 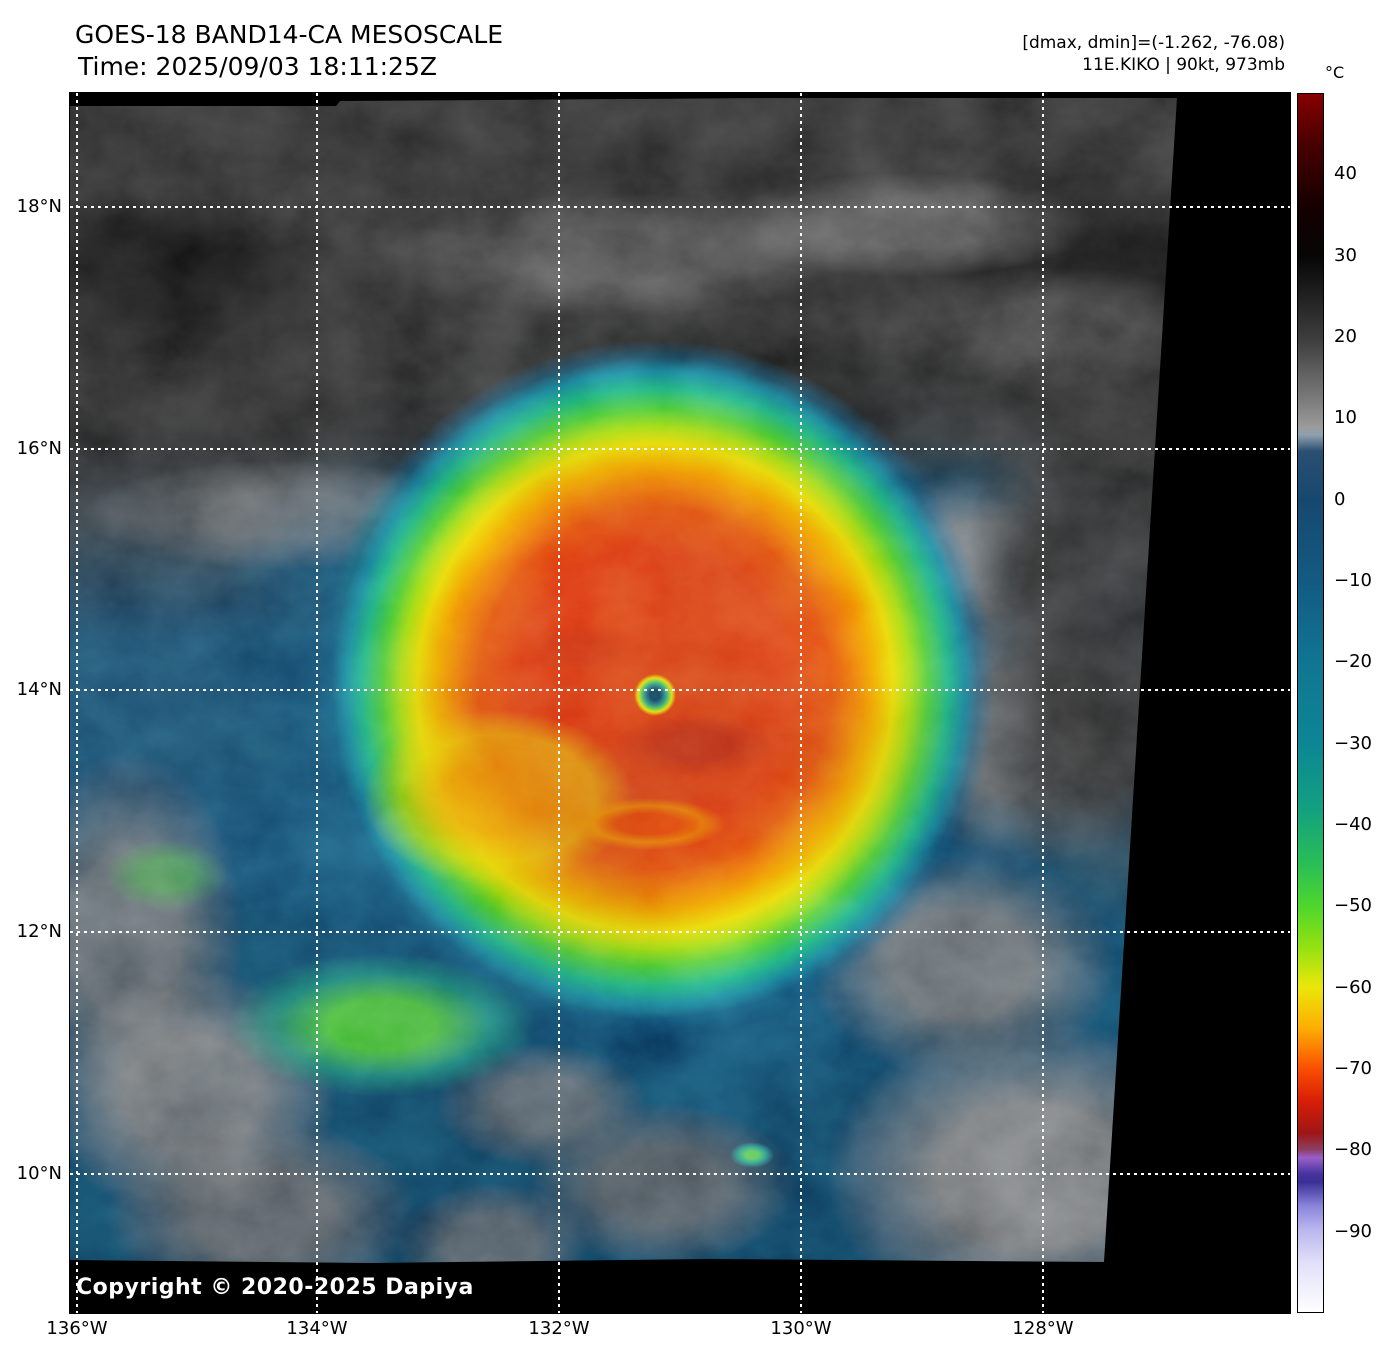 What do you see at coordinates (559, 1328) in the screenshot?
I see `longitude-tick-label: 132°W` at bounding box center [559, 1328].